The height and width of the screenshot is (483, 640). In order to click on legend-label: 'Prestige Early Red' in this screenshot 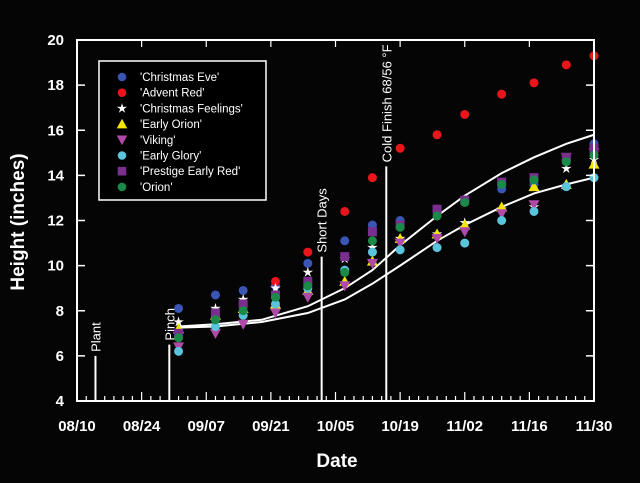, I will do `click(190, 172)`.